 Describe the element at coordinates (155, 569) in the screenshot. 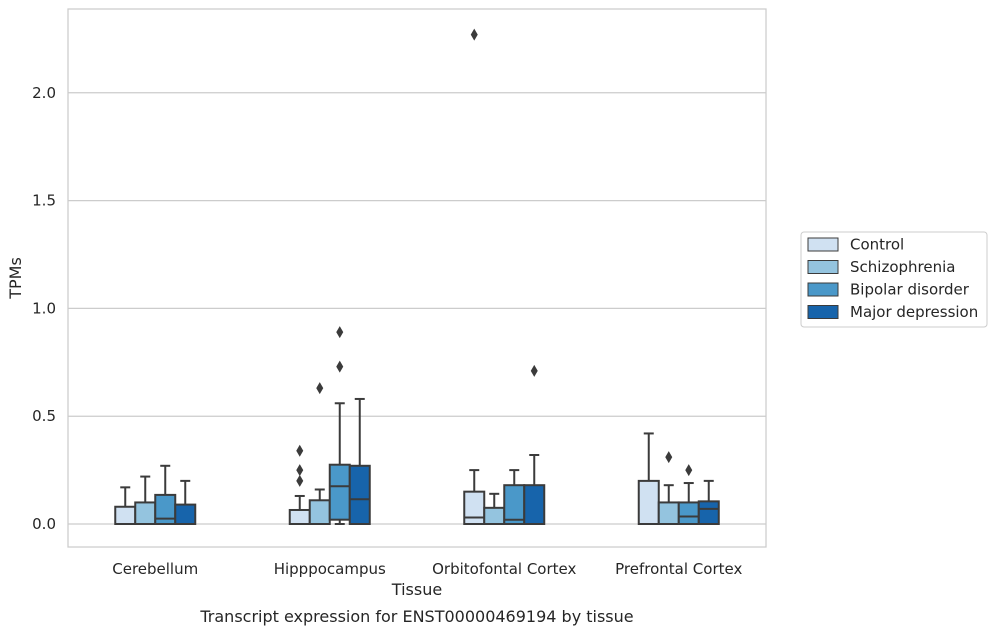

I see `x-tick-label: Cerebellum` at that location.